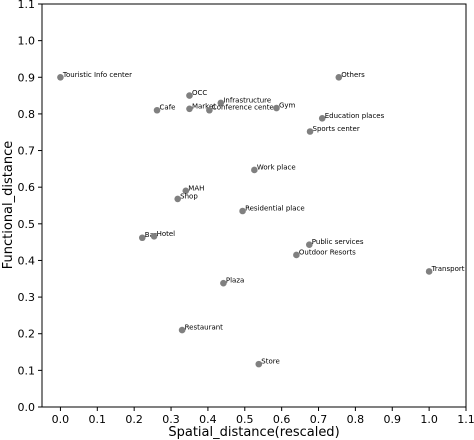  Describe the element at coordinates (253, 432) in the screenshot. I see `x-axis-label: Spatial_distance(rescaled)` at that location.